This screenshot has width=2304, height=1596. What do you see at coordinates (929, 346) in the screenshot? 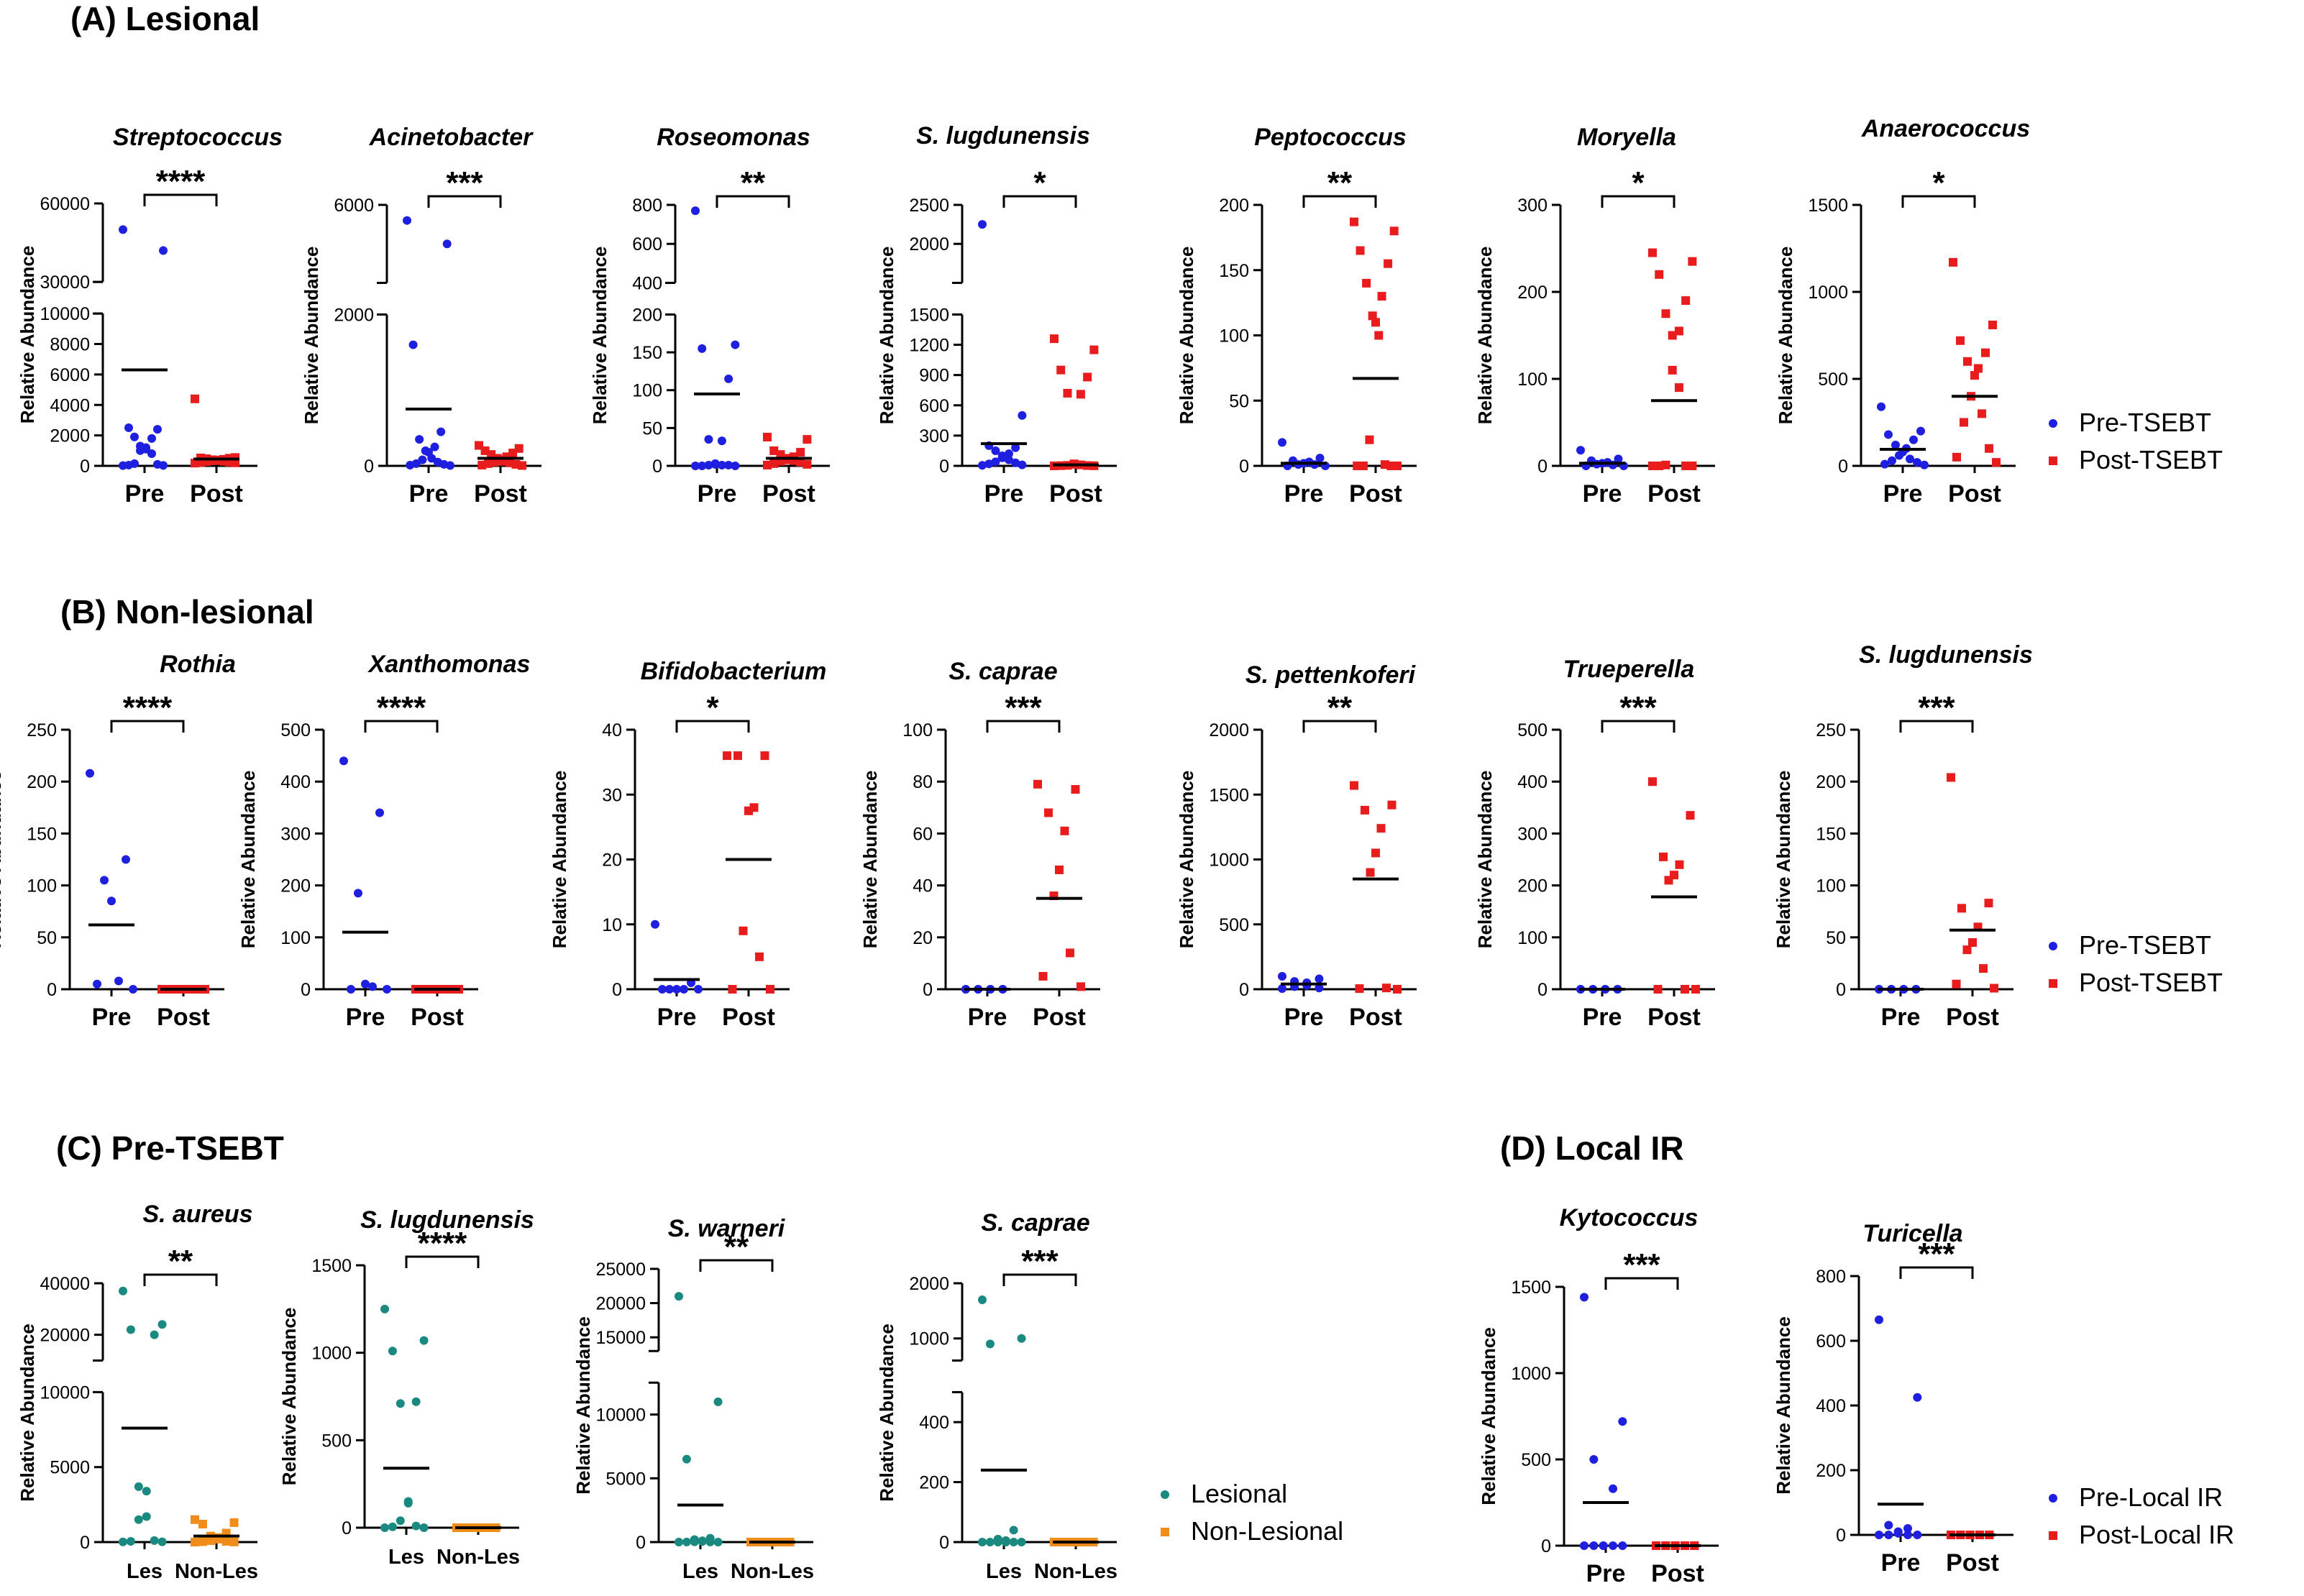
I see `y-tick-label: 1200` at bounding box center [929, 346].